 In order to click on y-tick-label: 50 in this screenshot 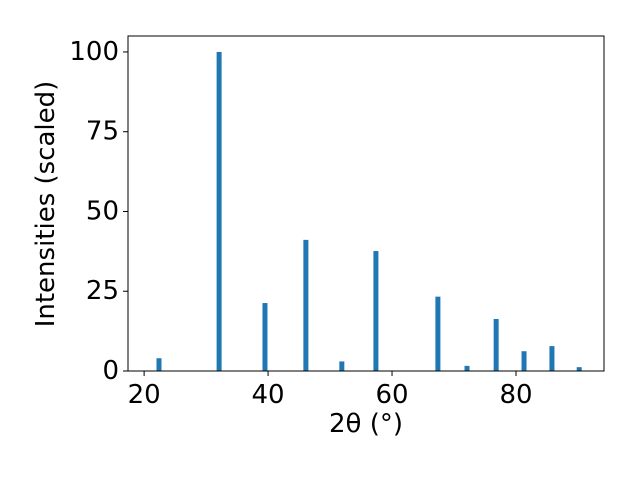, I will do `click(102, 211)`.